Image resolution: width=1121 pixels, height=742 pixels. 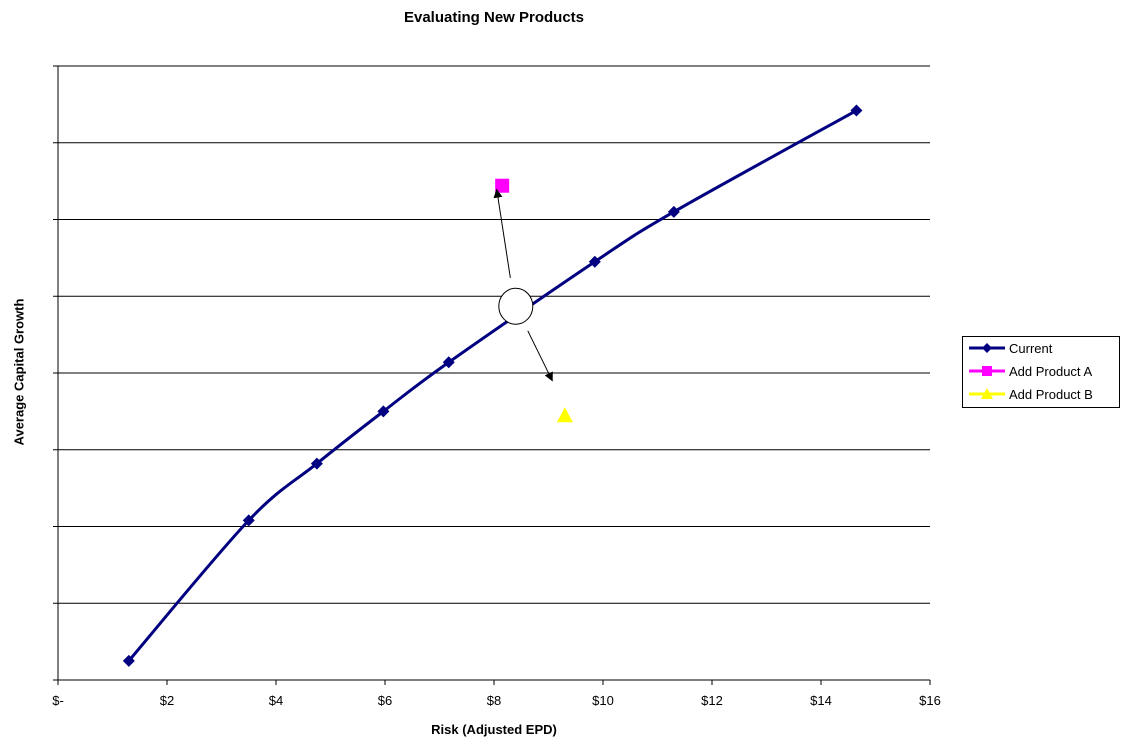 I want to click on y-axis-label: Average Capital Growth, so click(x=19, y=372).